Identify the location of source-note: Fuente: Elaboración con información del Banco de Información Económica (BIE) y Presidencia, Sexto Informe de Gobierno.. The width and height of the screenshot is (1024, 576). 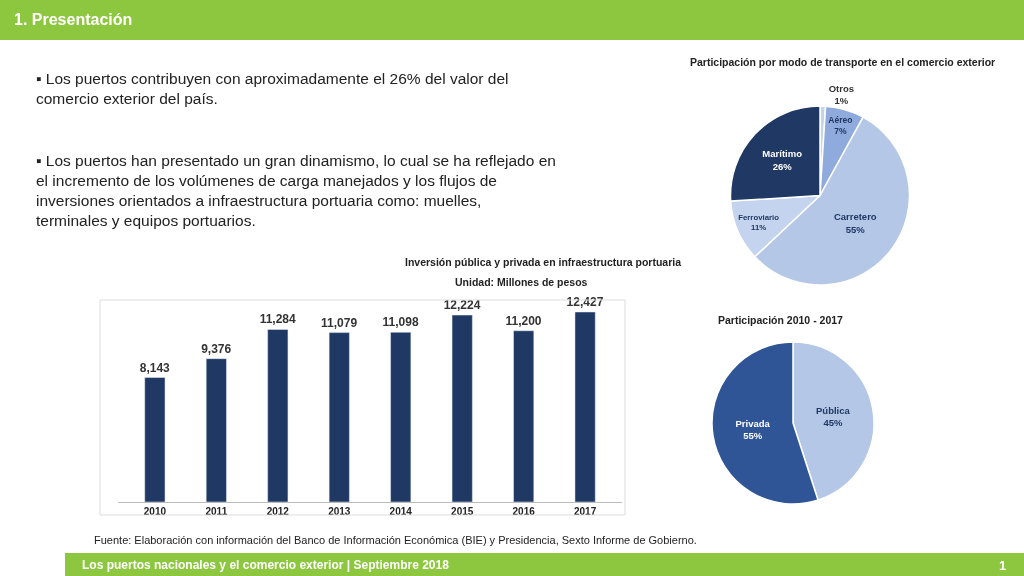
(395, 540).